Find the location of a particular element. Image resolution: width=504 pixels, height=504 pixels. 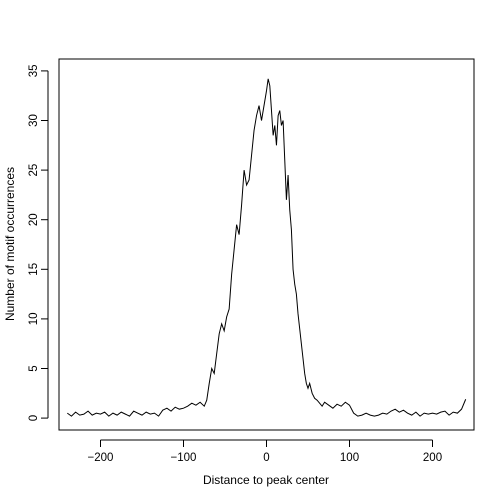

x-axis: −200 −100 0 100 200 is located at coordinates (265, 451).